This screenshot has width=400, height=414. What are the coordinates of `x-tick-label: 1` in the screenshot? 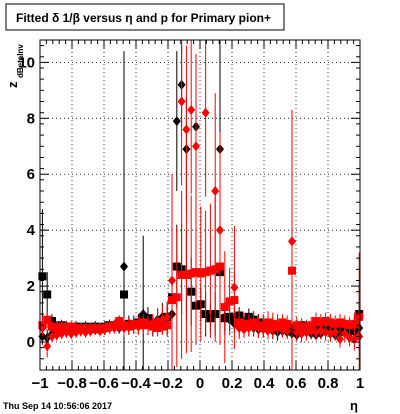 It's located at (360, 383).